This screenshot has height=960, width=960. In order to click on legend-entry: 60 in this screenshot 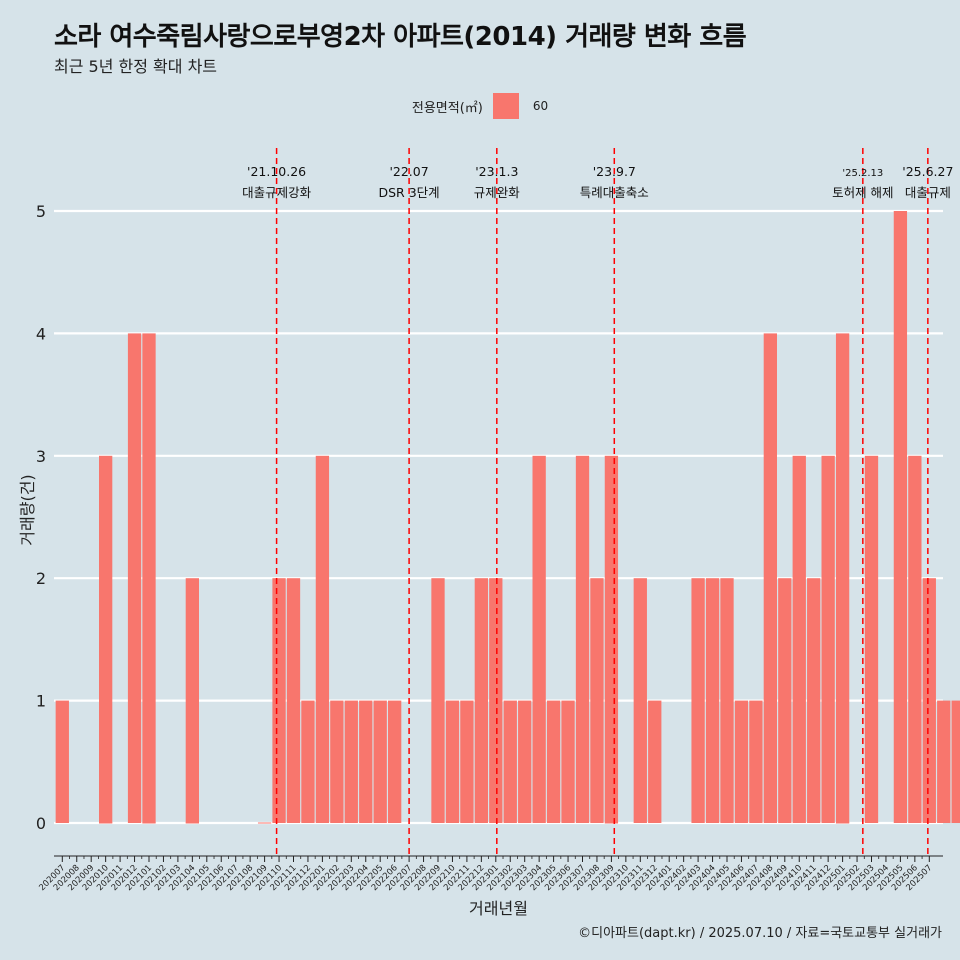, I will do `click(540, 106)`.